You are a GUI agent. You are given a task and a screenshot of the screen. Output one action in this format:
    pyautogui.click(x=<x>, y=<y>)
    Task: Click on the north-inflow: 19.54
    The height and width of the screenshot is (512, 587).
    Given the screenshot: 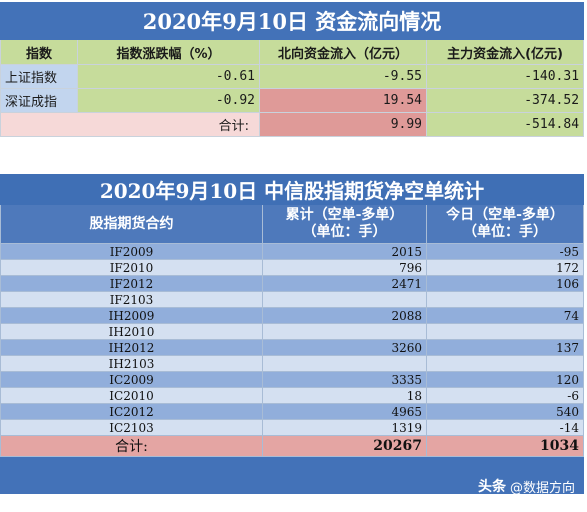 What is the action you would take?
    pyautogui.click(x=343, y=100)
    